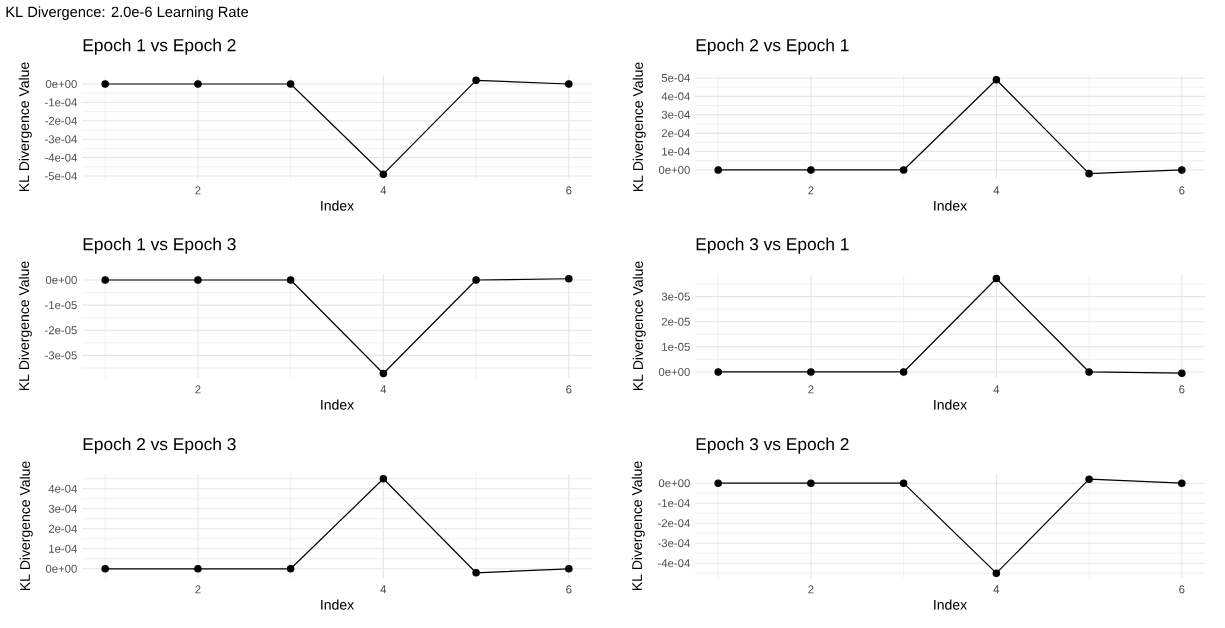 This screenshot has width=1225, height=628. Describe the element at coordinates (61, 355) in the screenshot. I see `y-tick-label: -3e-05` at that location.